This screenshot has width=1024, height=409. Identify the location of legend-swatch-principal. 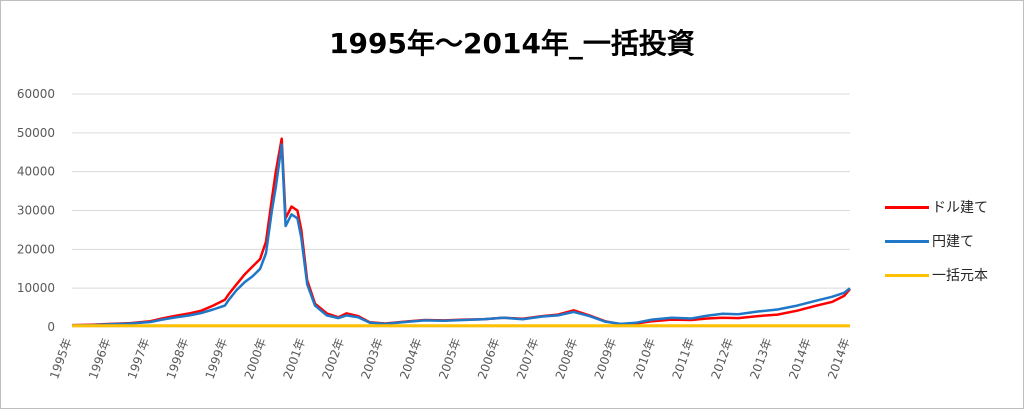
(907, 275).